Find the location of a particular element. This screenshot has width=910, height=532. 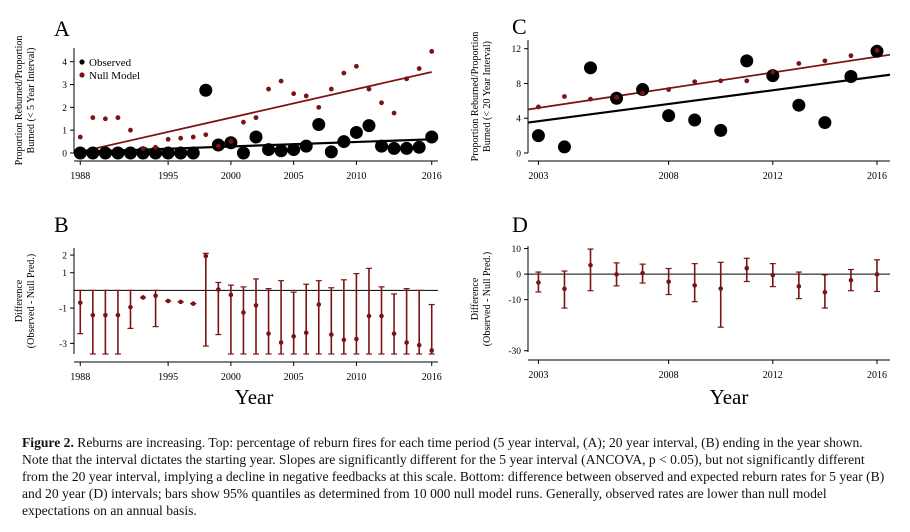

legend-observed-label: Observed is located at coordinates (110, 63).